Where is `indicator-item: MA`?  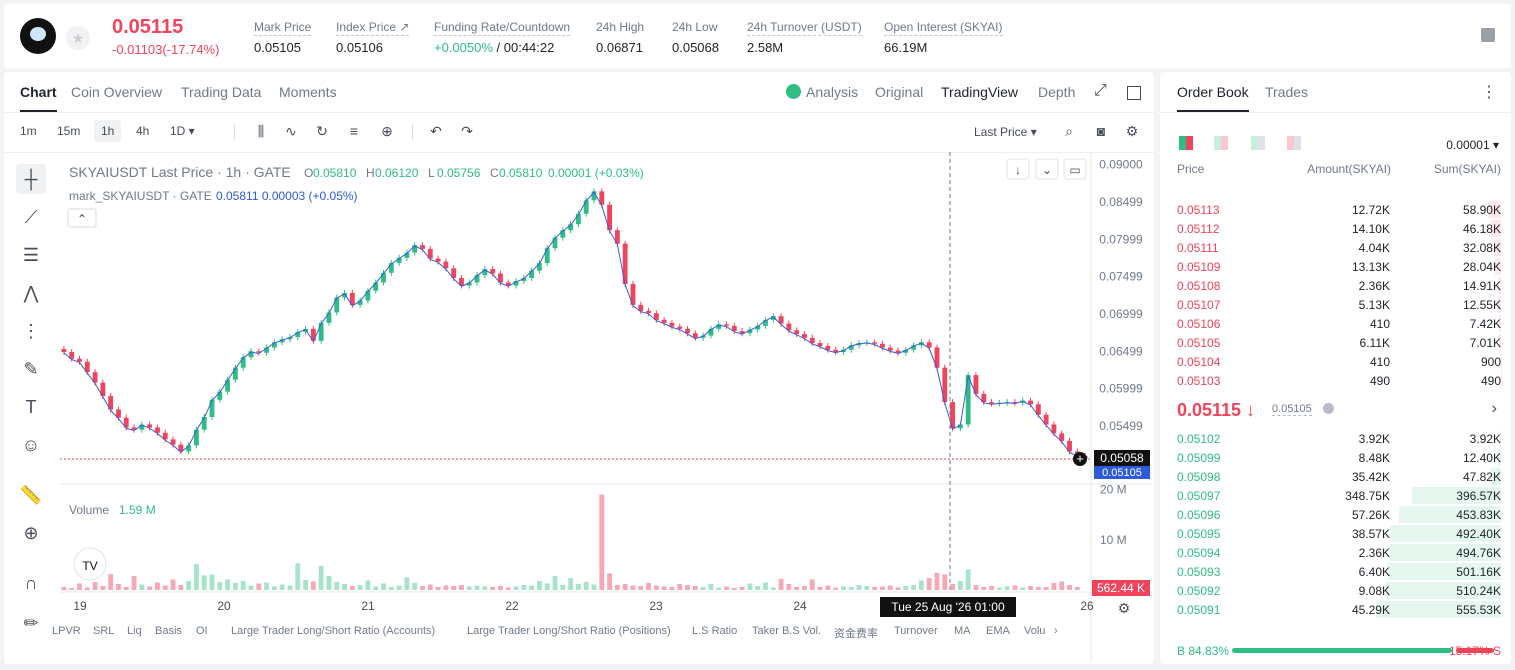 indicator-item: MA is located at coordinates (962, 631).